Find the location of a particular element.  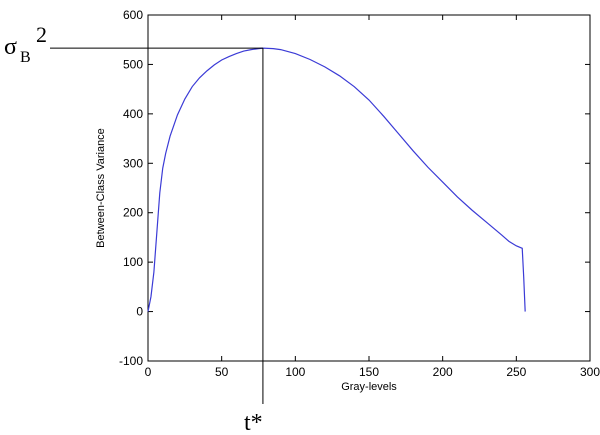

x-tick-label: 100 is located at coordinates (295, 372).